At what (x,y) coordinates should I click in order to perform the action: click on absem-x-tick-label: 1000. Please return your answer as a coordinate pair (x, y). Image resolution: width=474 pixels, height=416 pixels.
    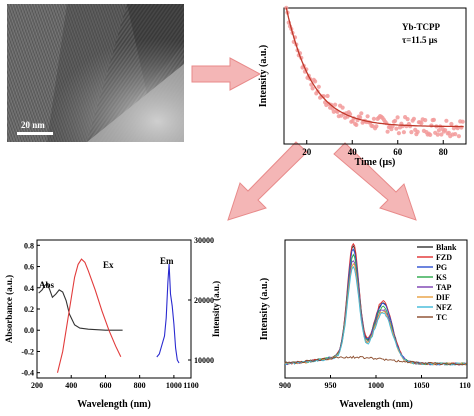
    Looking at the image, I should click on (174, 385).